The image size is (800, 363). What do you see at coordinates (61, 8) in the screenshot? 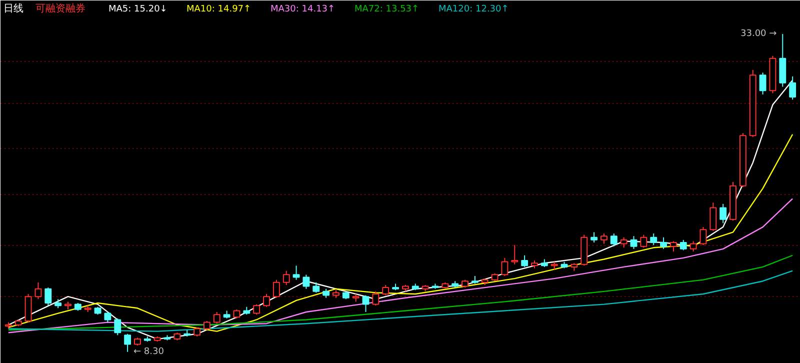
I see `annotation: 可融资融券` at bounding box center [61, 8].